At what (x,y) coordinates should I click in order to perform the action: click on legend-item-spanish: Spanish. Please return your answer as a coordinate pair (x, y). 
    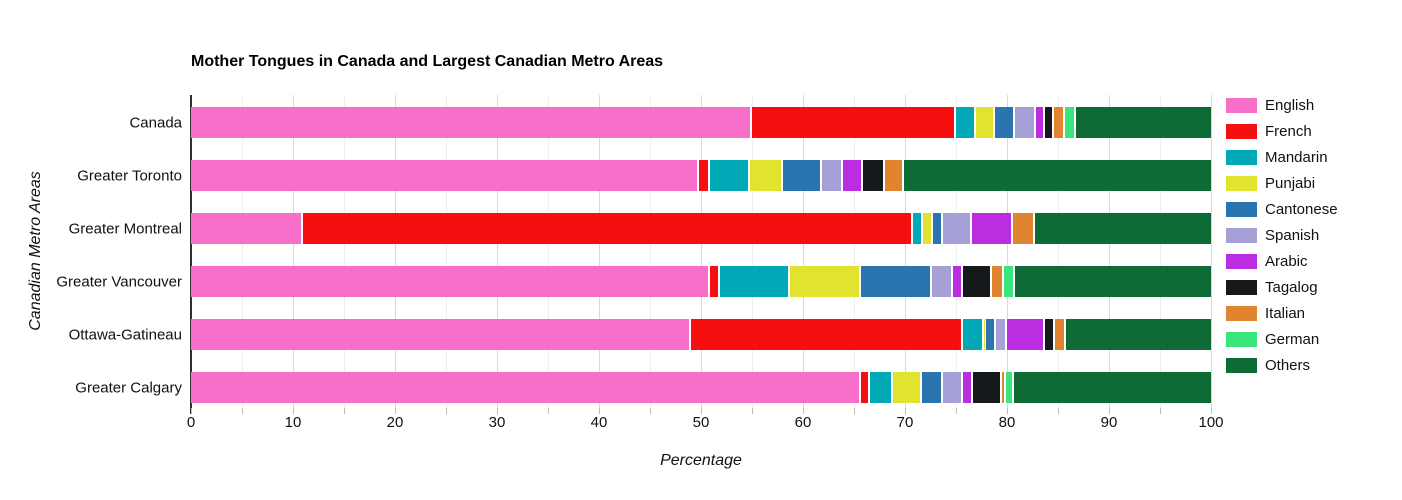
    Looking at the image, I should click on (1282, 235).